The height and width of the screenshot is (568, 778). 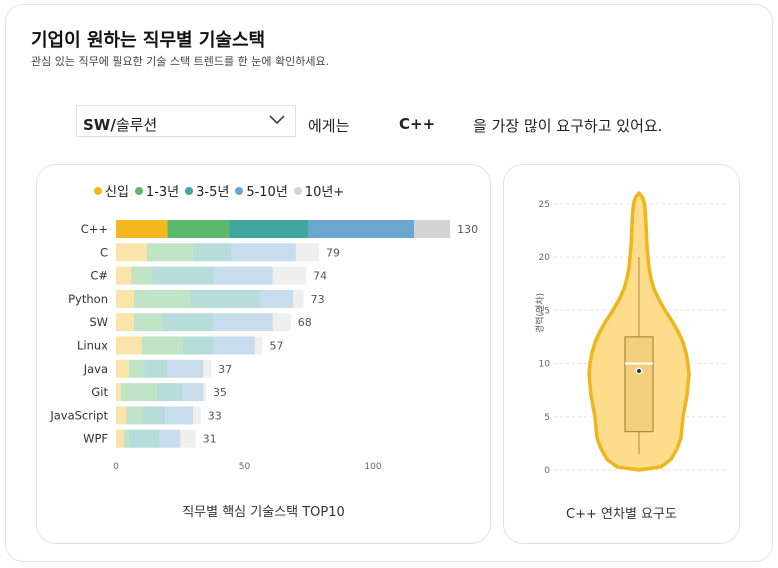 I want to click on legend-label: 3-5년, so click(x=213, y=192).